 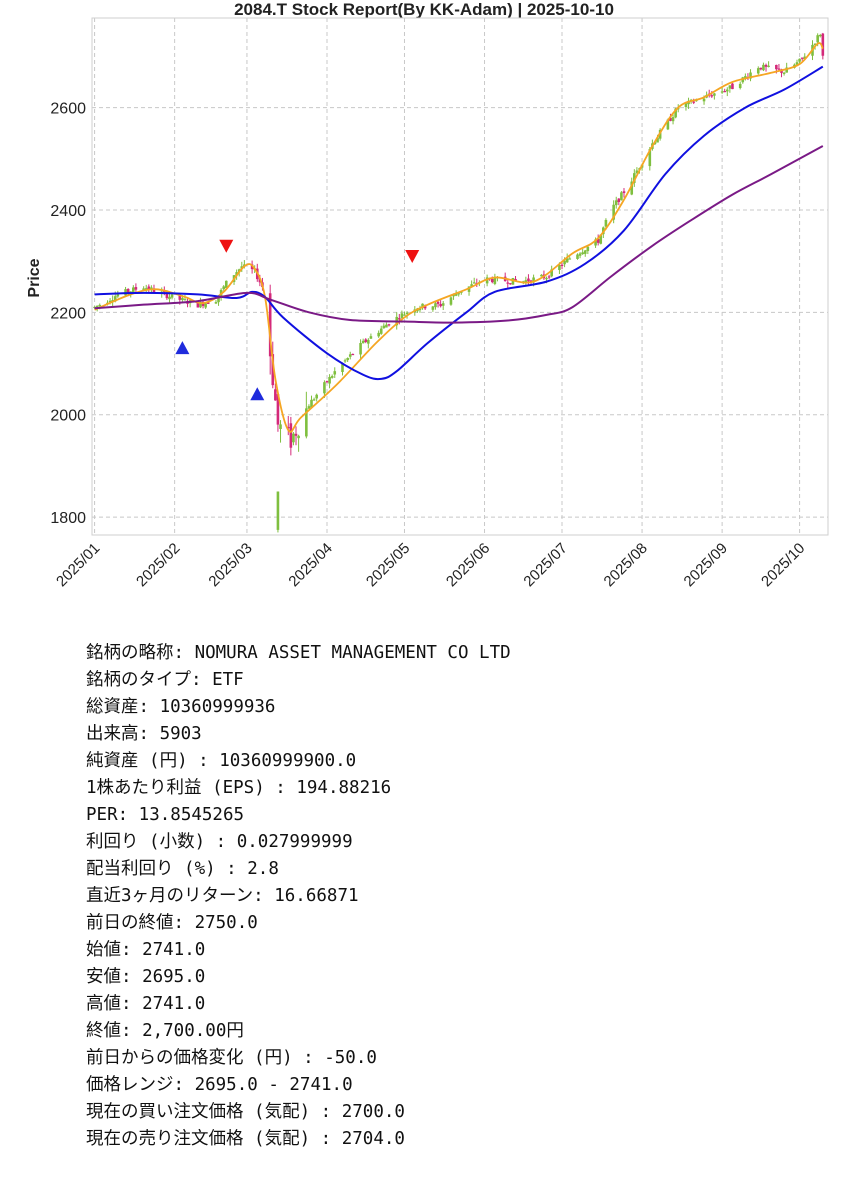 I want to click on y-axis-label: Price, so click(x=34, y=277).